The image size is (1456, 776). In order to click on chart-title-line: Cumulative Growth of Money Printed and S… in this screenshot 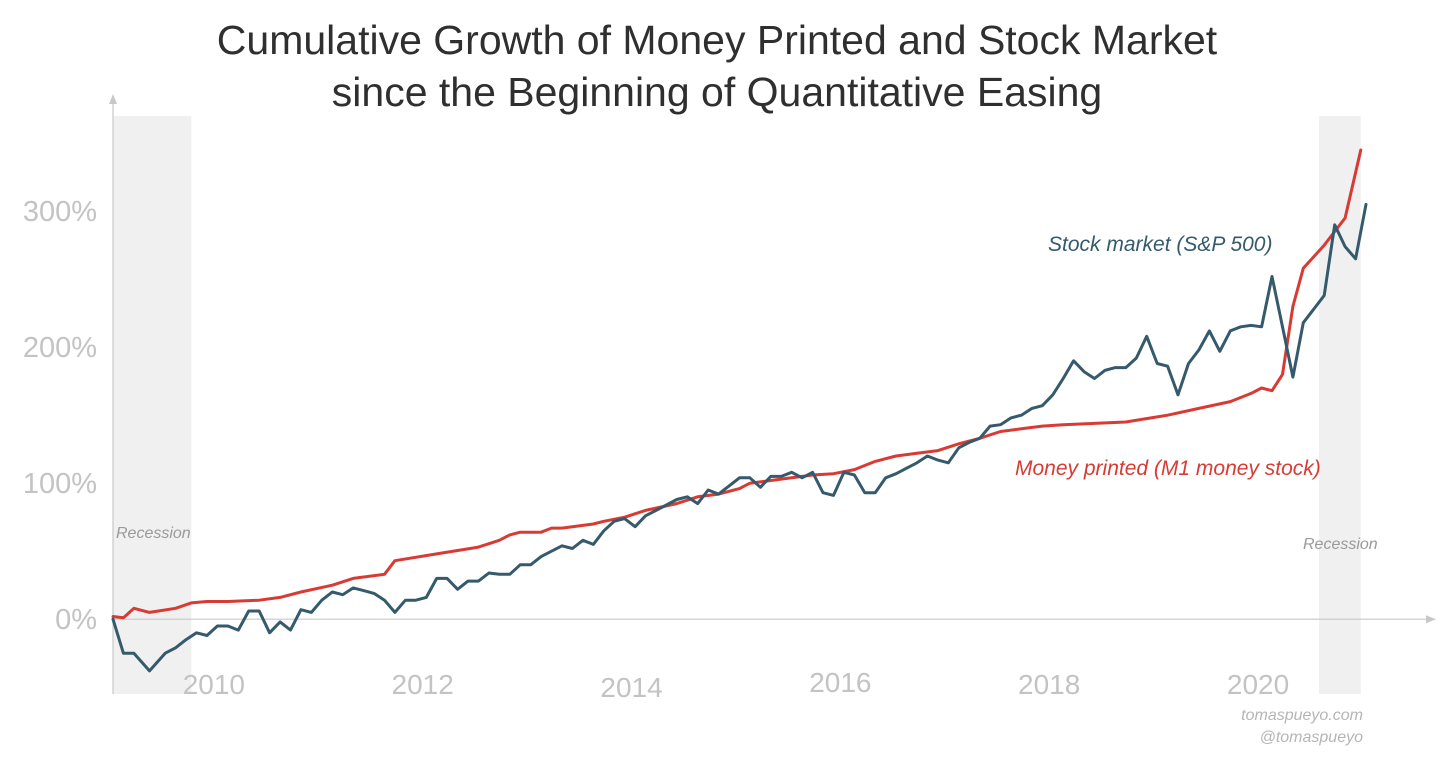, I will do `click(717, 40)`.